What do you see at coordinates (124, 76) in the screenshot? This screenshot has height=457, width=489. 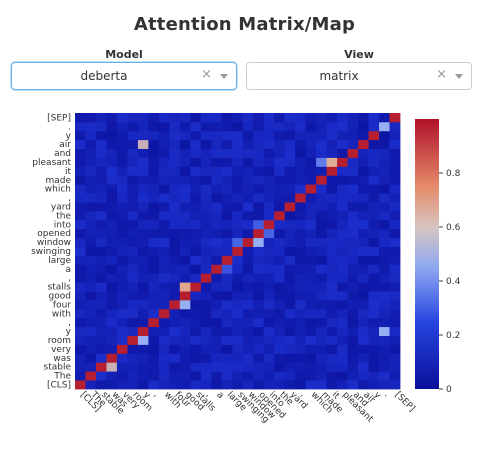 I see `model-select: deberta ×` at bounding box center [124, 76].